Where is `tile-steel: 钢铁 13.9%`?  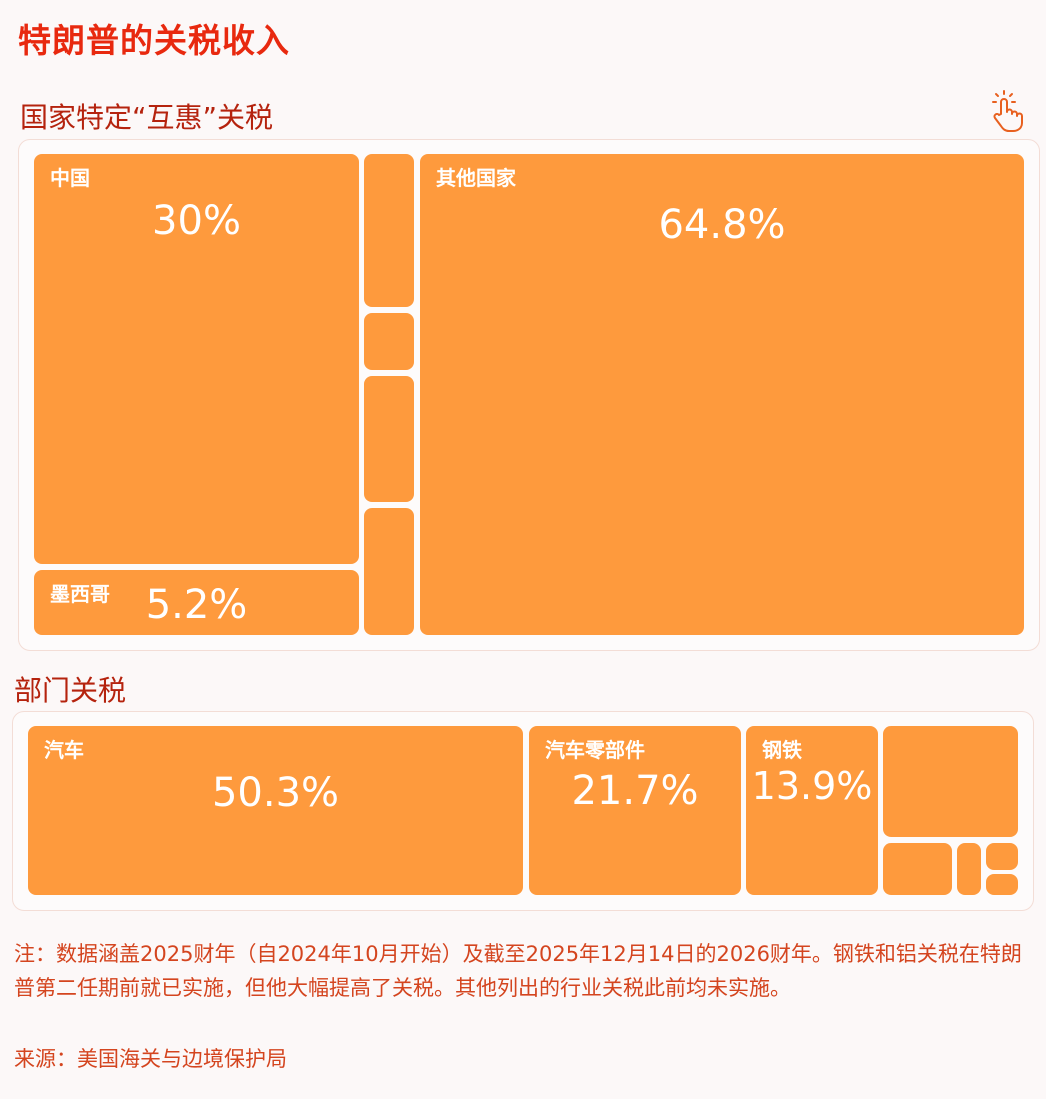 tile-steel: 钢铁 13.9% is located at coordinates (812, 810).